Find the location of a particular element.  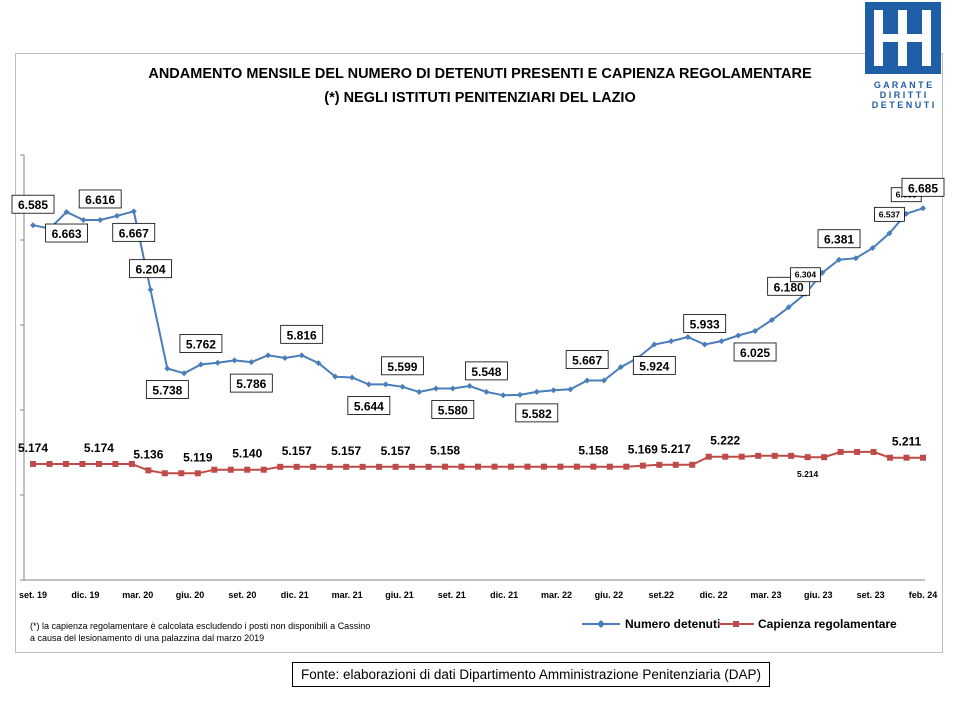

x-tick-label: dic. 21 is located at coordinates (295, 595).